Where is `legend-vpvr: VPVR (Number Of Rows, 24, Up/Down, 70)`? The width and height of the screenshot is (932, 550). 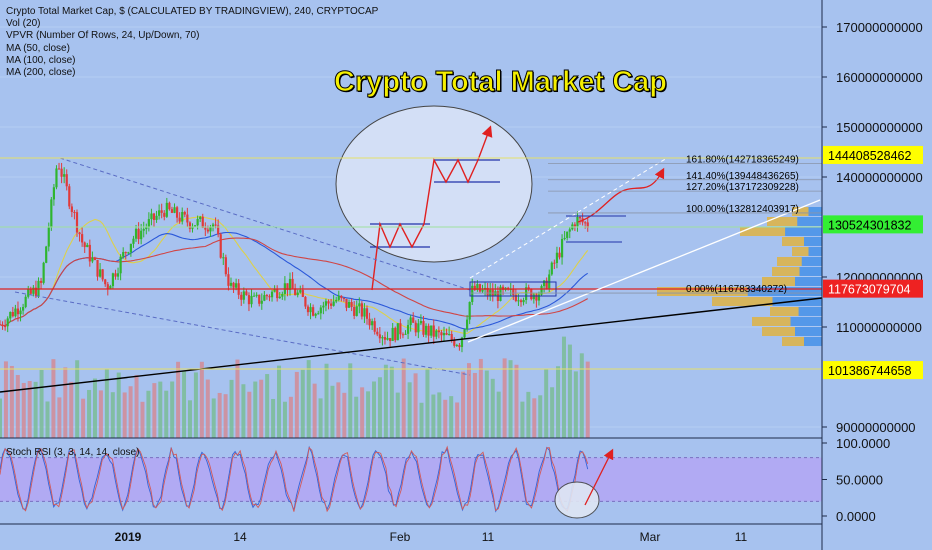 legend-vpvr: VPVR (Number Of Rows, 24, Up/Down, 70) is located at coordinates (103, 36).